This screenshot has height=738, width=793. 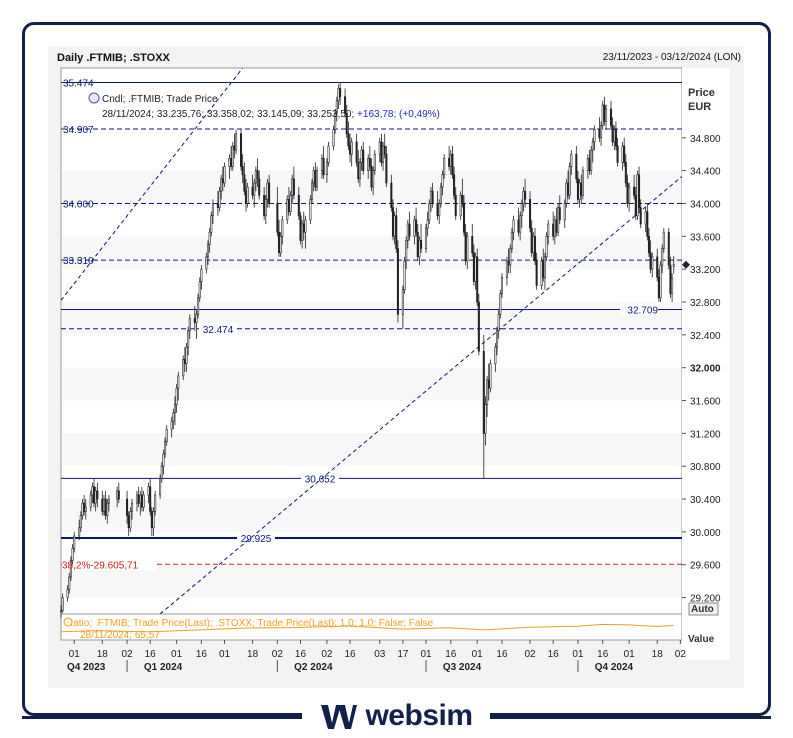 What do you see at coordinates (705, 237) in the screenshot?
I see `y-tick-label: 33.600` at bounding box center [705, 237].